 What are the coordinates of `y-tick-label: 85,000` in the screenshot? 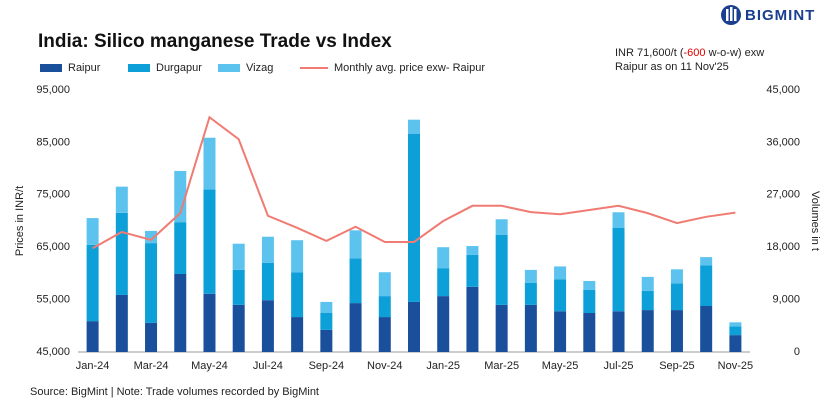 It's located at (53, 142).